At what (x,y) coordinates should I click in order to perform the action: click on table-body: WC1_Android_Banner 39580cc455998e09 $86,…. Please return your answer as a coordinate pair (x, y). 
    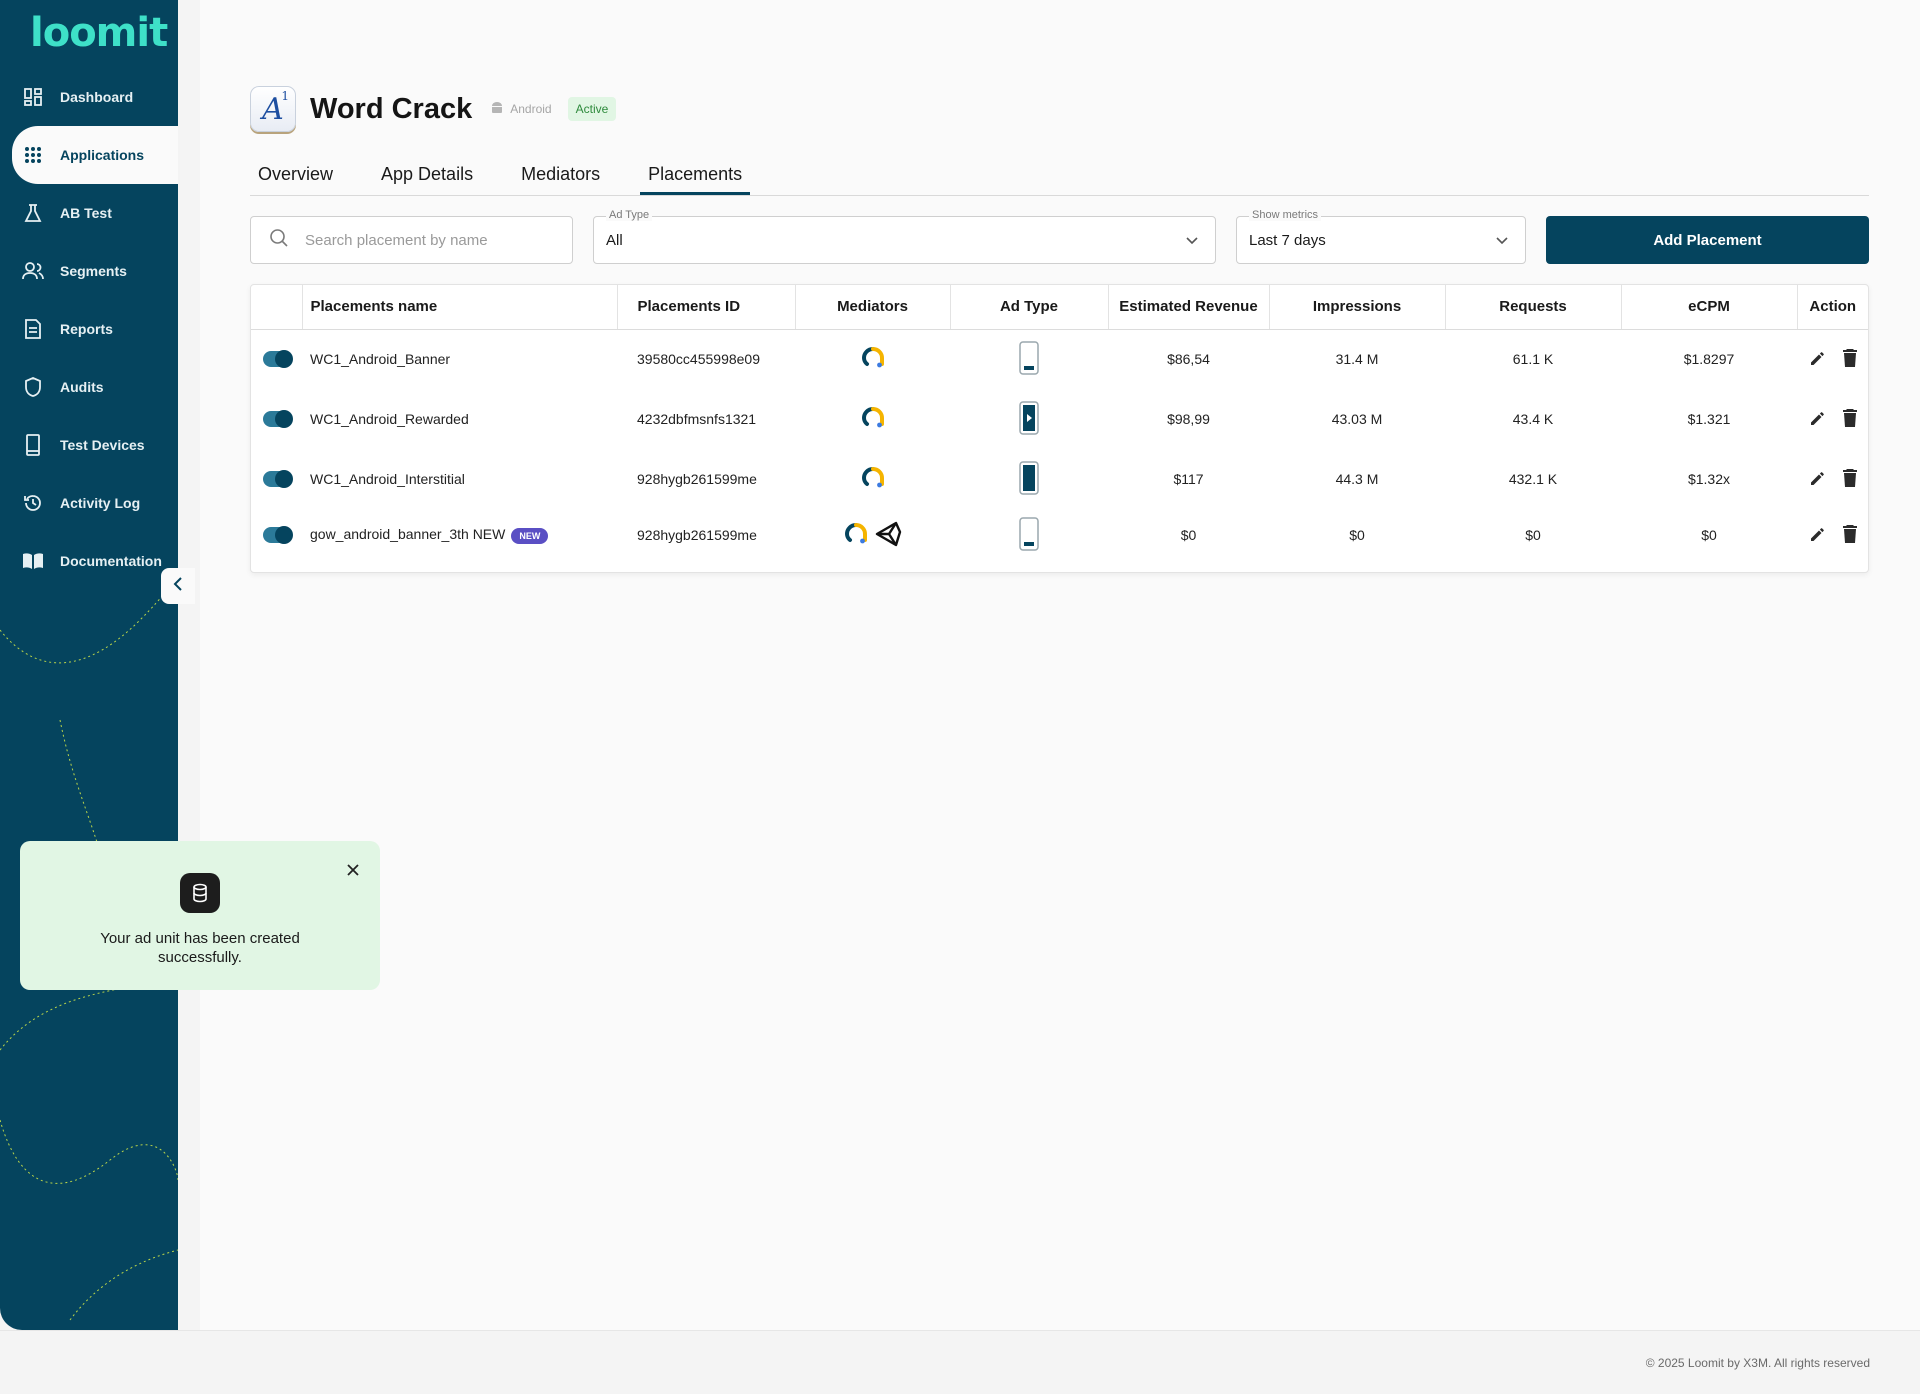
    Looking at the image, I should click on (1059, 445).